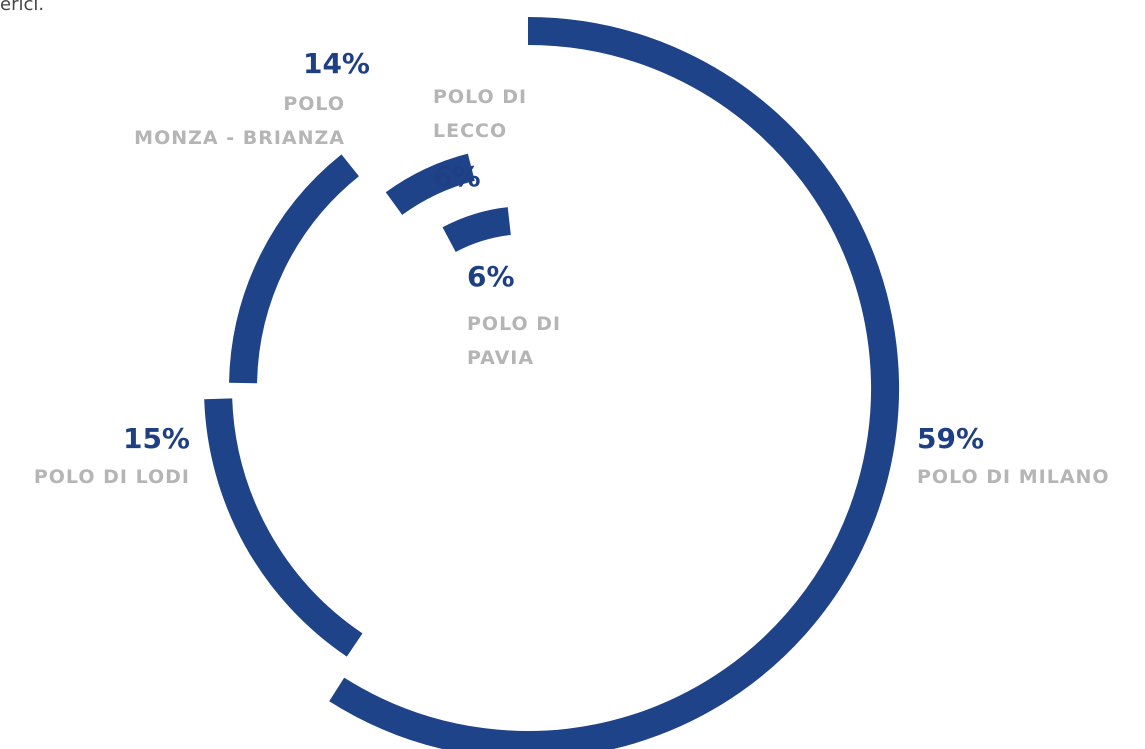 The width and height of the screenshot is (1145, 749). I want to click on category-label: POLO DI PAVIA, so click(514, 341).